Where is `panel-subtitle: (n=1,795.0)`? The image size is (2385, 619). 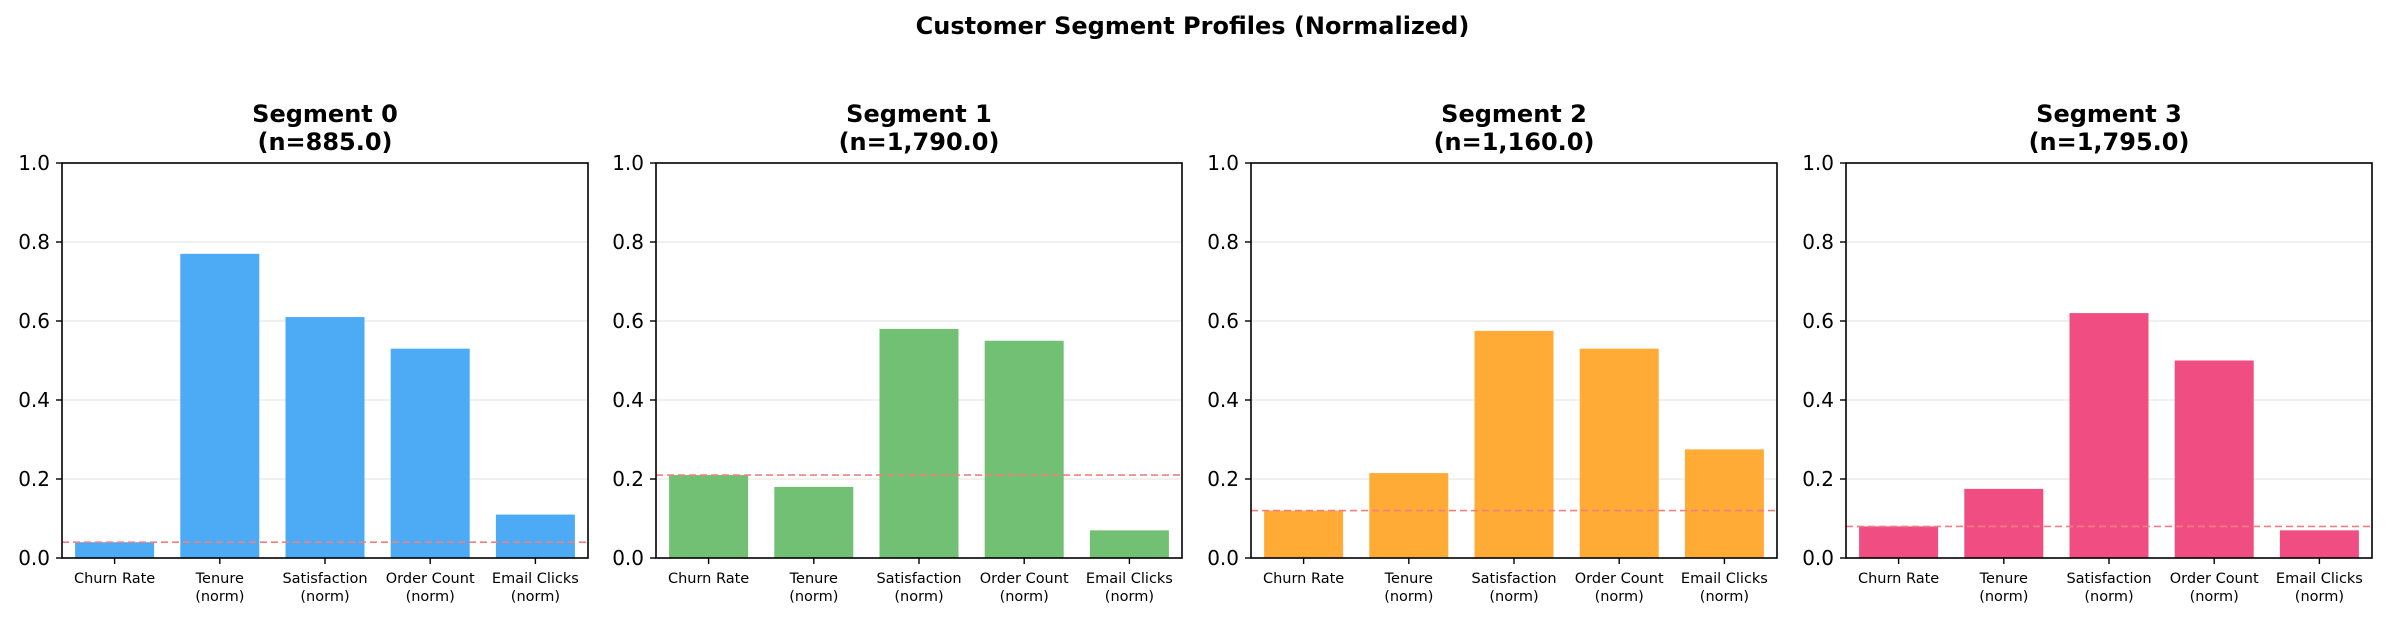
panel-subtitle: (n=1,795.0) is located at coordinates (2109, 142).